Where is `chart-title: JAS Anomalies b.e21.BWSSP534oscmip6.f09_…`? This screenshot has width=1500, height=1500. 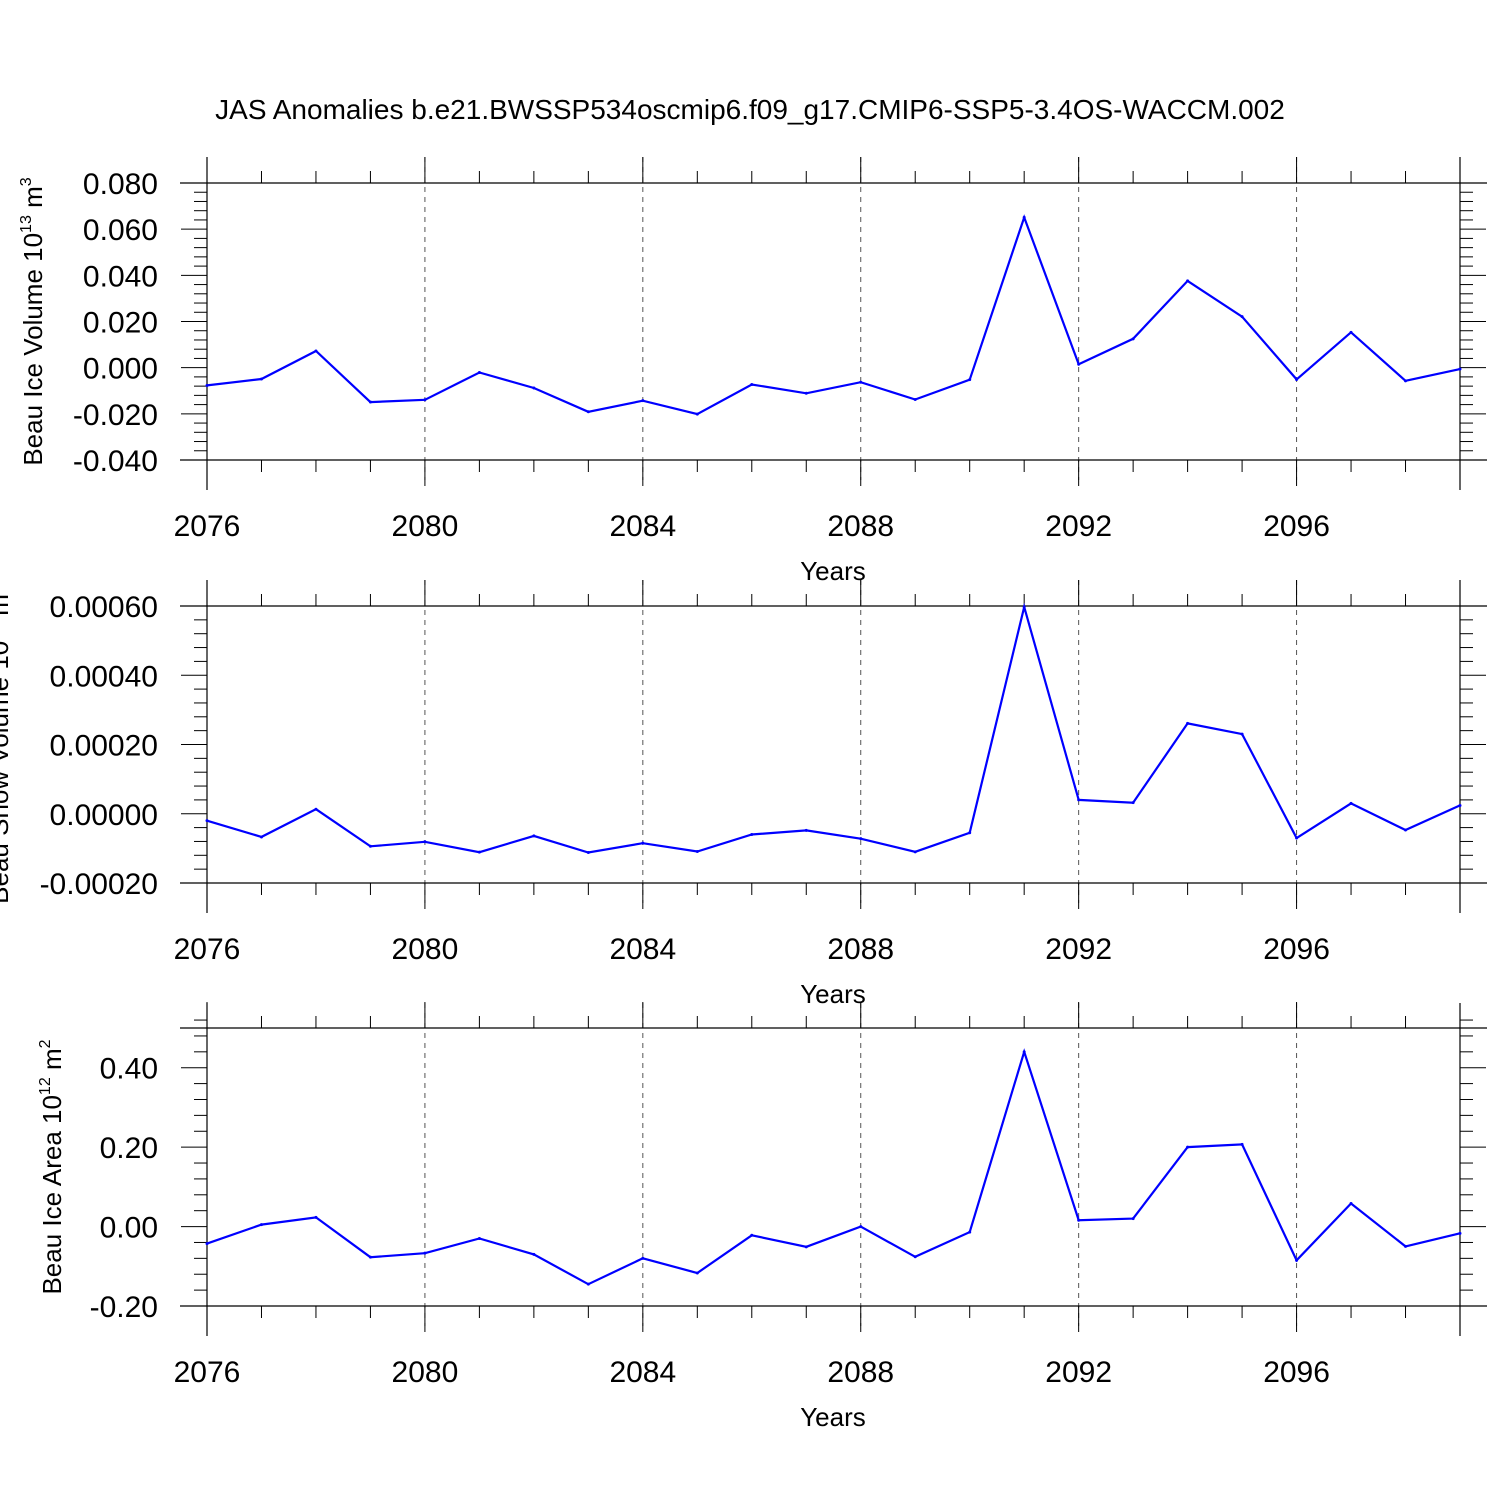
chart-title: JAS Anomalies b.e21.BWSSP534oscmip6.f09_… is located at coordinates (750, 109).